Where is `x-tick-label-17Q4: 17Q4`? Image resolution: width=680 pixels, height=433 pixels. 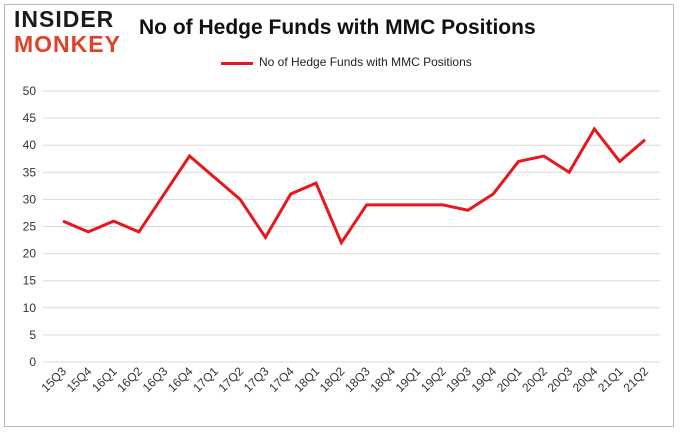
x-tick-label-17Q4: 17Q4 is located at coordinates (281, 379).